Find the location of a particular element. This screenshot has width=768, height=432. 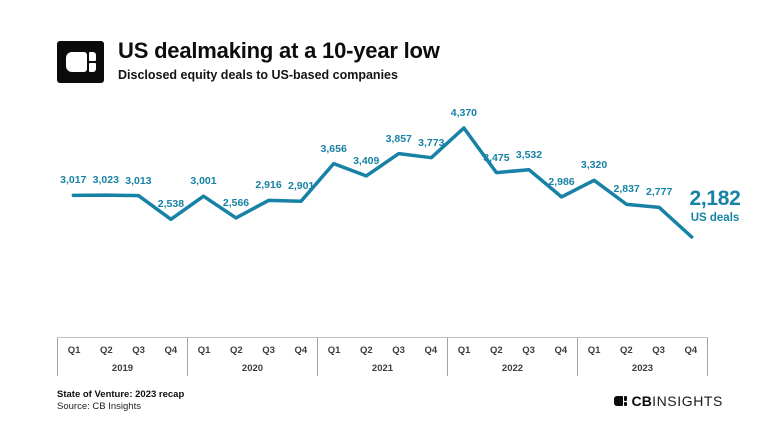

data-point-label: 2,566 is located at coordinates (236, 202).